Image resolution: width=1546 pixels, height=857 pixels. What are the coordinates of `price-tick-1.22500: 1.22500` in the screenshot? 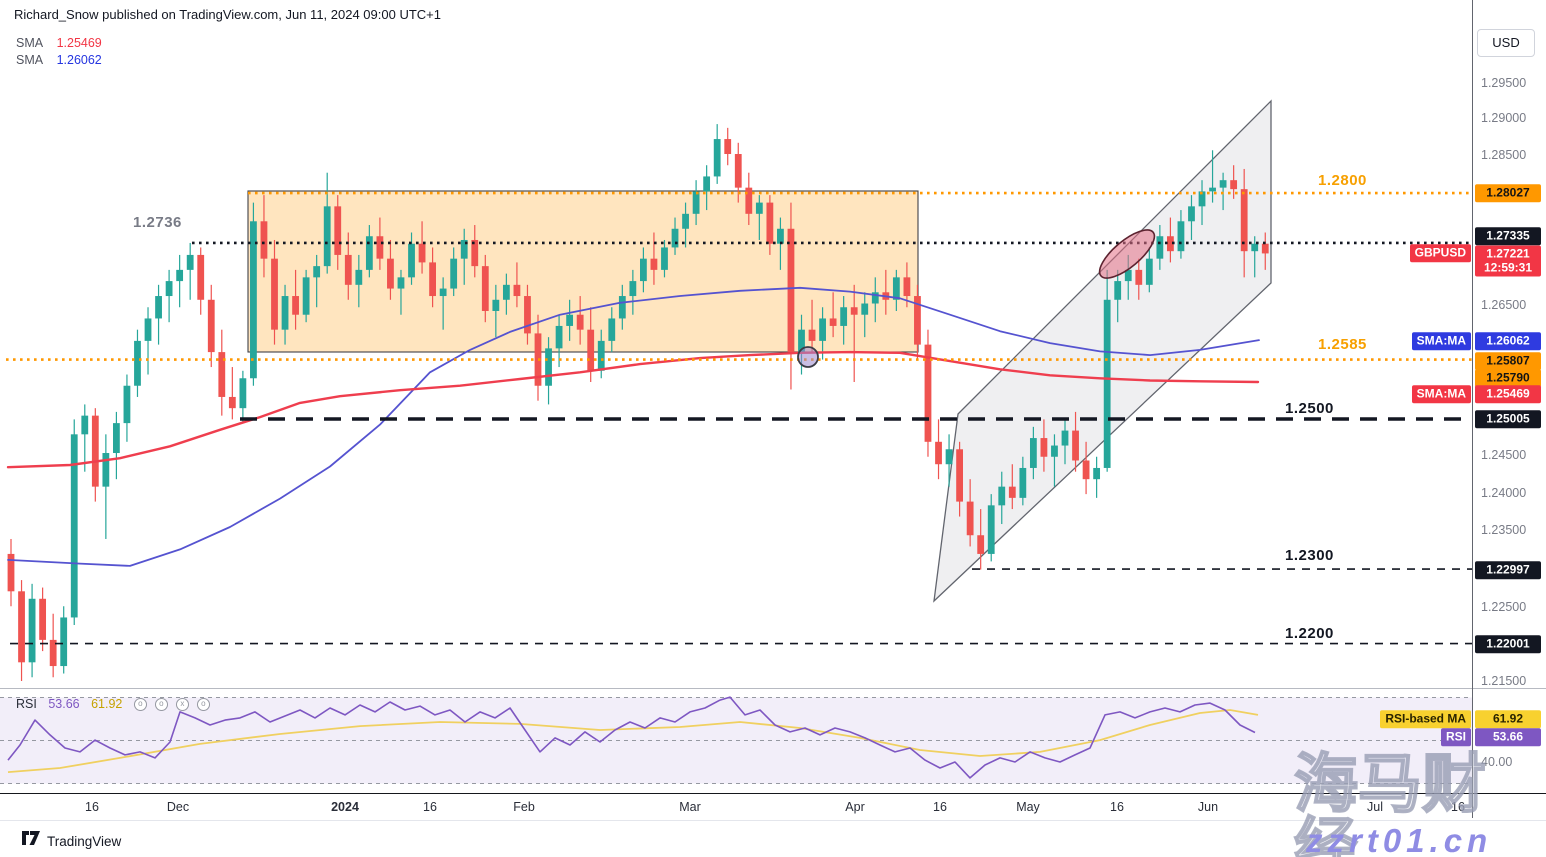 It's located at (1504, 607).